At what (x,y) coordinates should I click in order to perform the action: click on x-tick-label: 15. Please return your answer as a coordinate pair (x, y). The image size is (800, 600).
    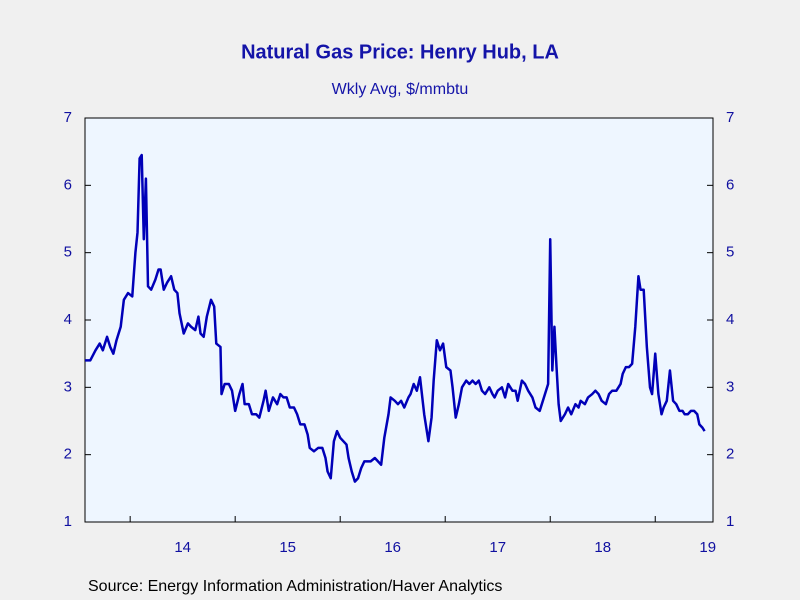
    Looking at the image, I should click on (287, 547).